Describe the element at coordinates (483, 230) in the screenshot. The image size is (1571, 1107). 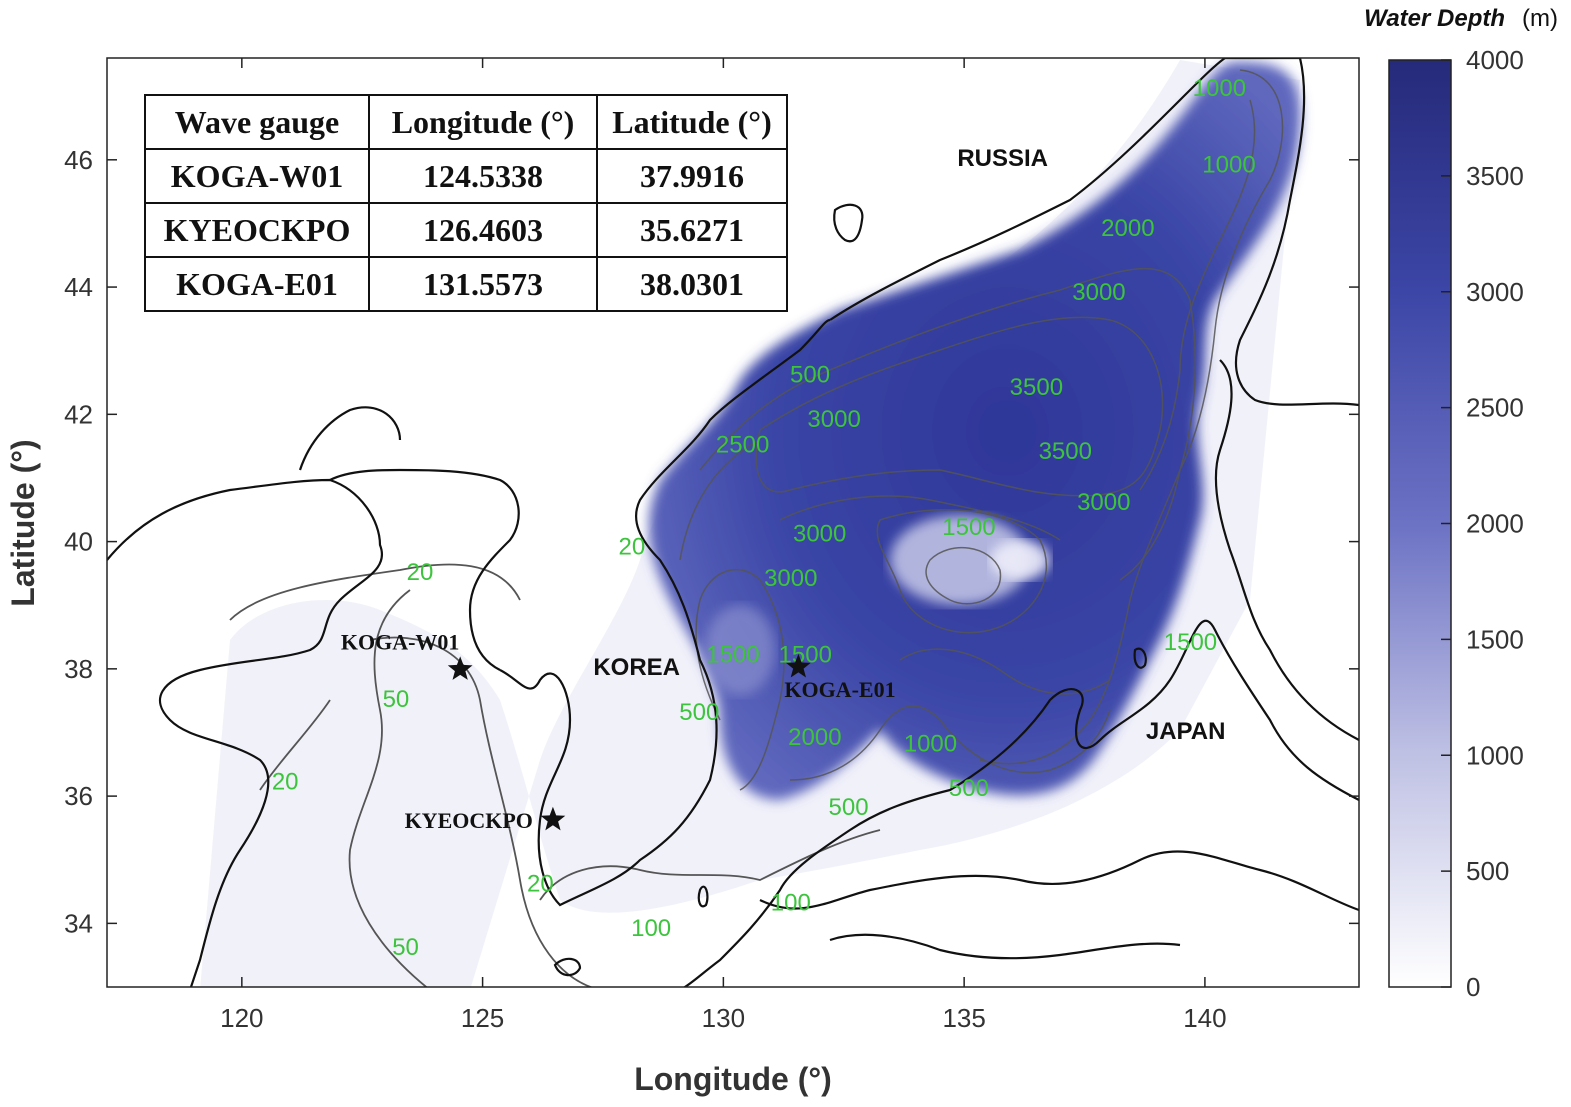
I see `table-cell: 126.4603` at that location.